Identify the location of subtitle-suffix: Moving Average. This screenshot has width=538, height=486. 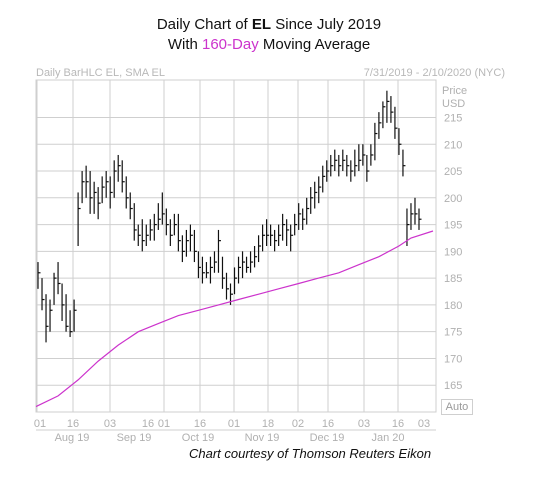
(314, 44).